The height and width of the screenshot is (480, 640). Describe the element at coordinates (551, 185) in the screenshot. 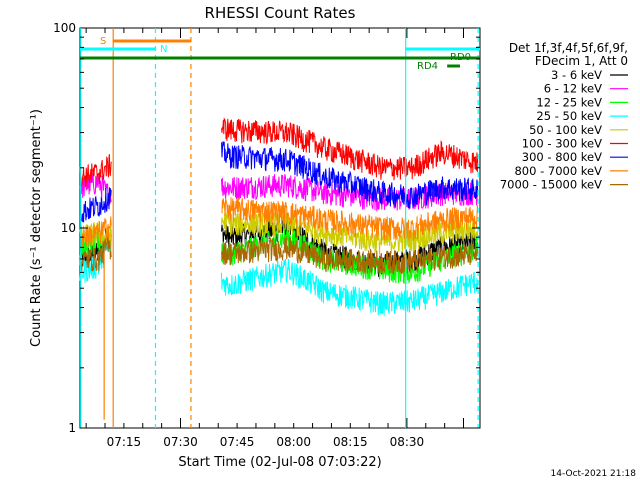

I see `legend-label-8: 7000 - 15000 keV` at that location.